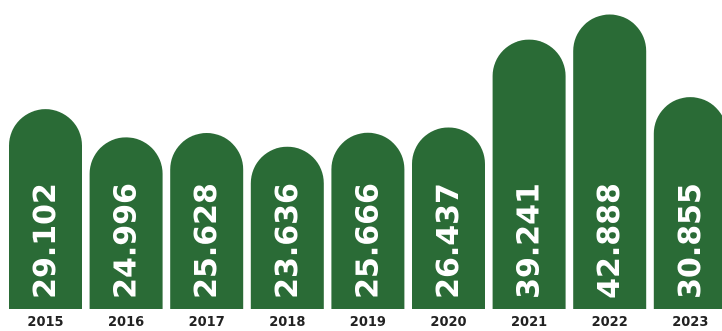  I want to click on bar-2020, so click(448, 218).